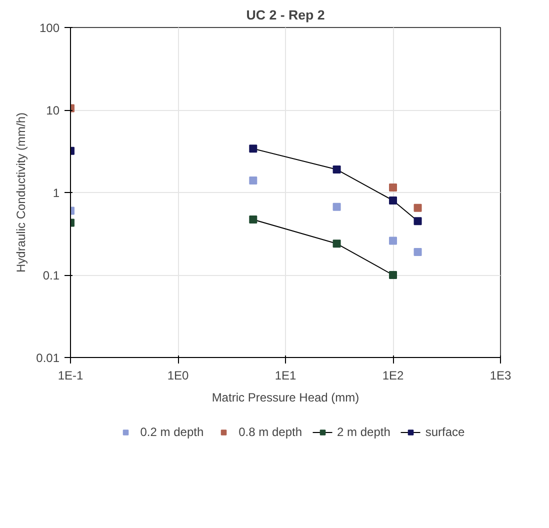 This screenshot has width=549, height=528. Describe the element at coordinates (501, 375) in the screenshot. I see `x-tick-label: 1E3` at that location.